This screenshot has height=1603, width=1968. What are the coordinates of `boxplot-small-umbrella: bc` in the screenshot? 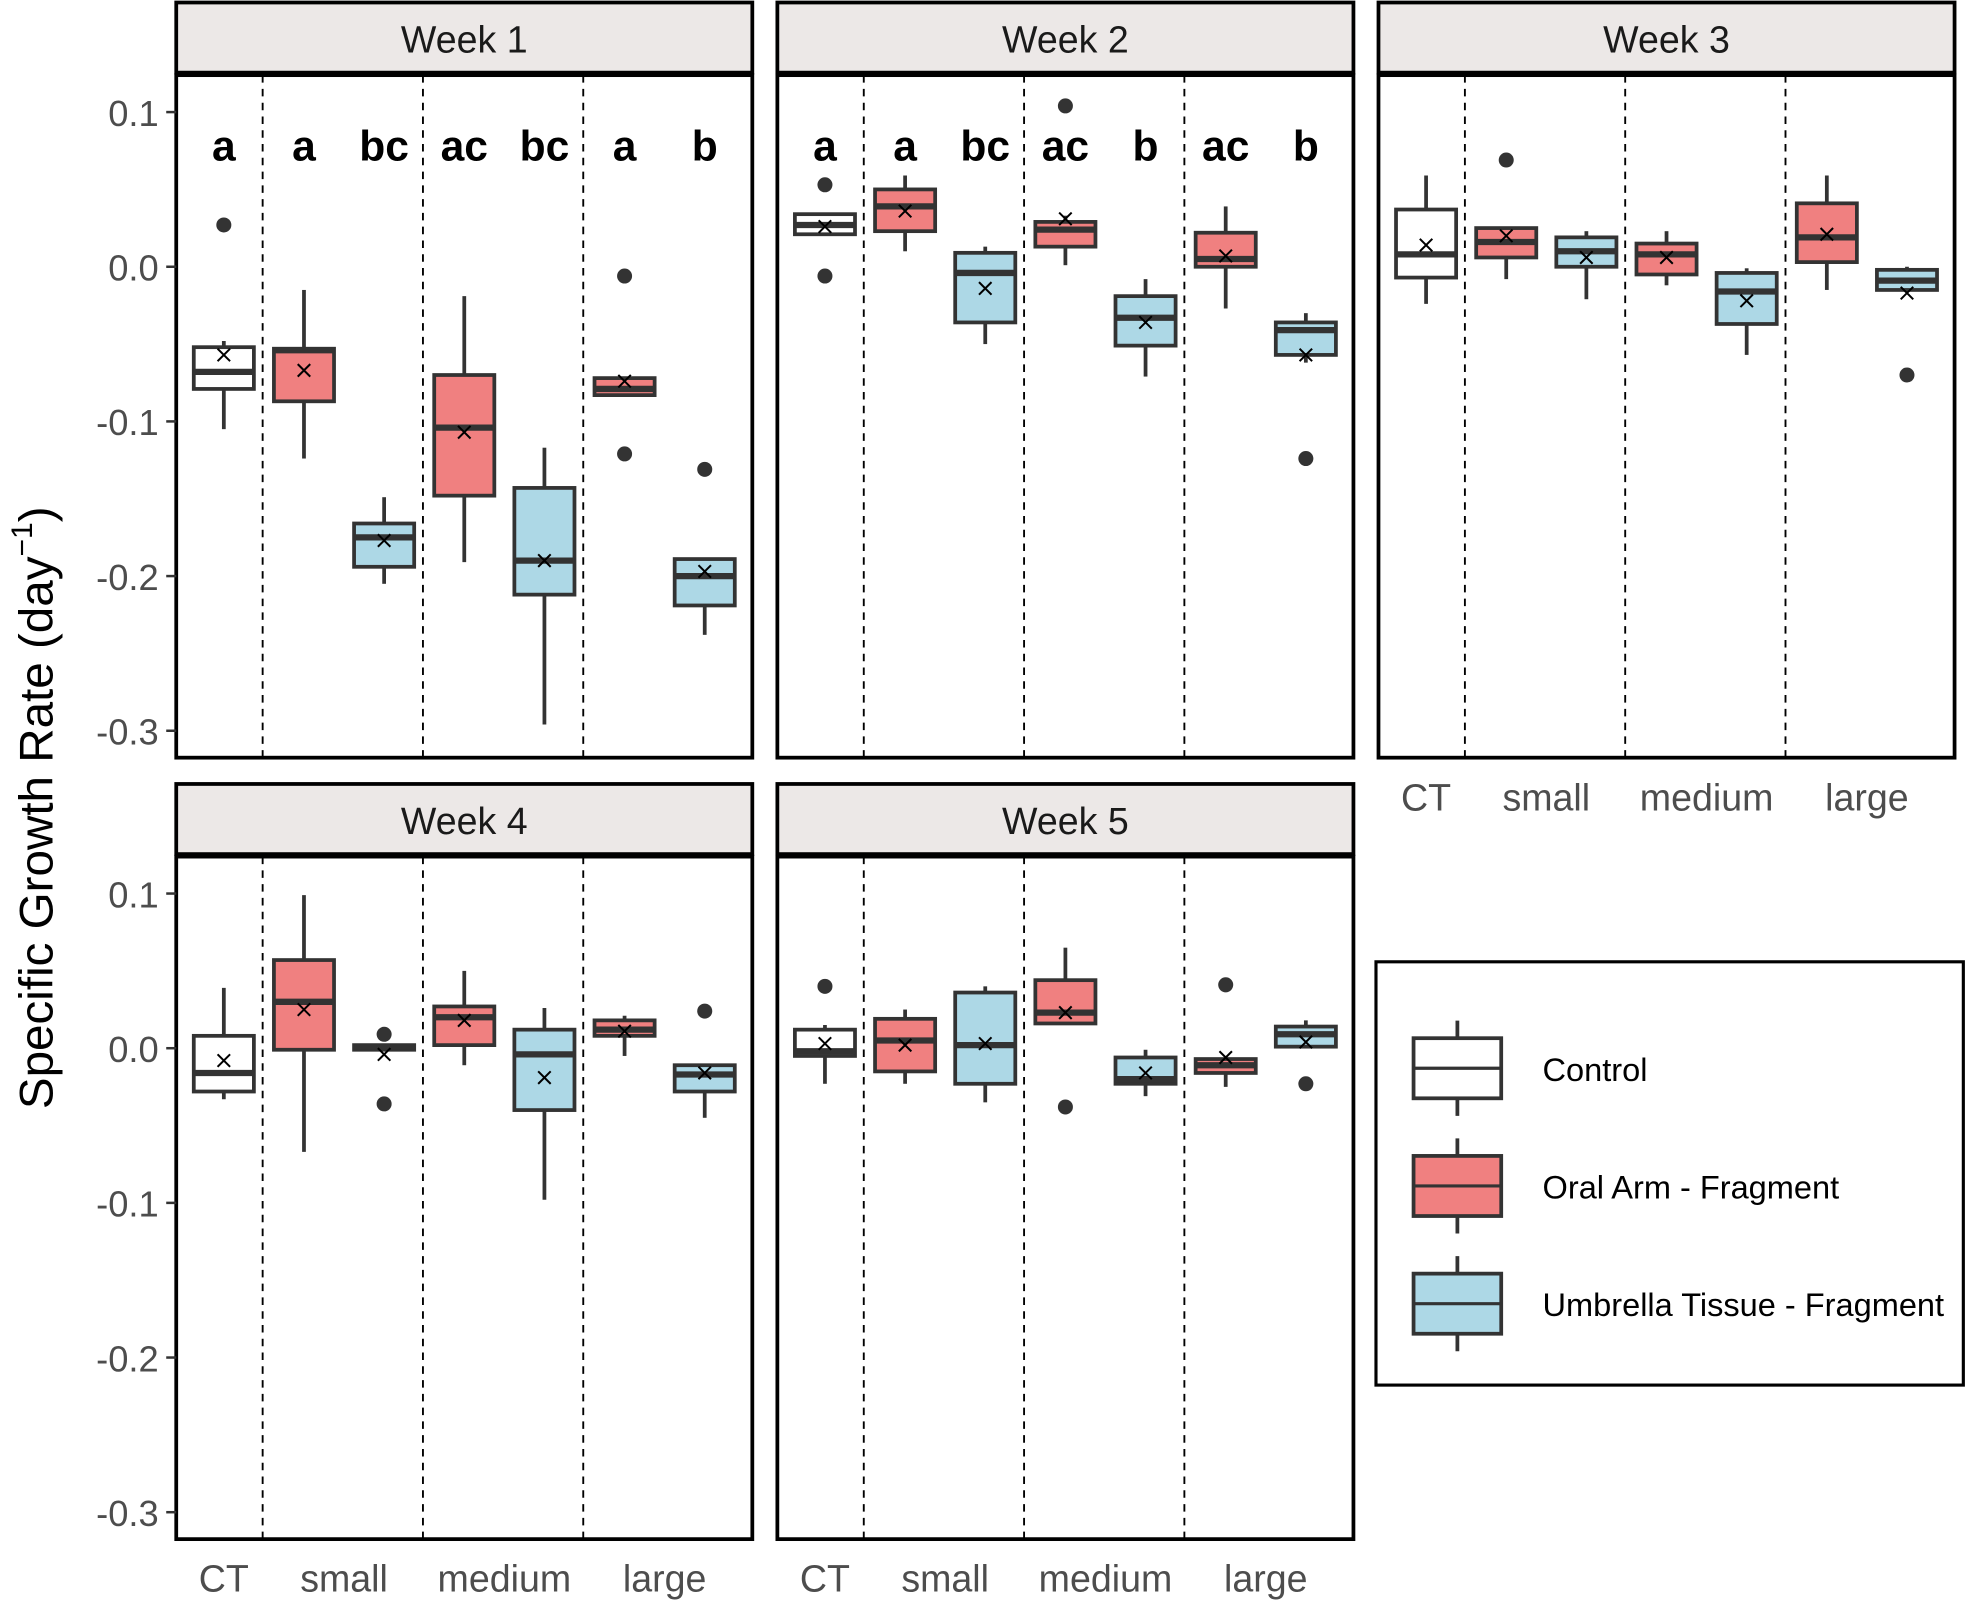 It's located at (384, 353).